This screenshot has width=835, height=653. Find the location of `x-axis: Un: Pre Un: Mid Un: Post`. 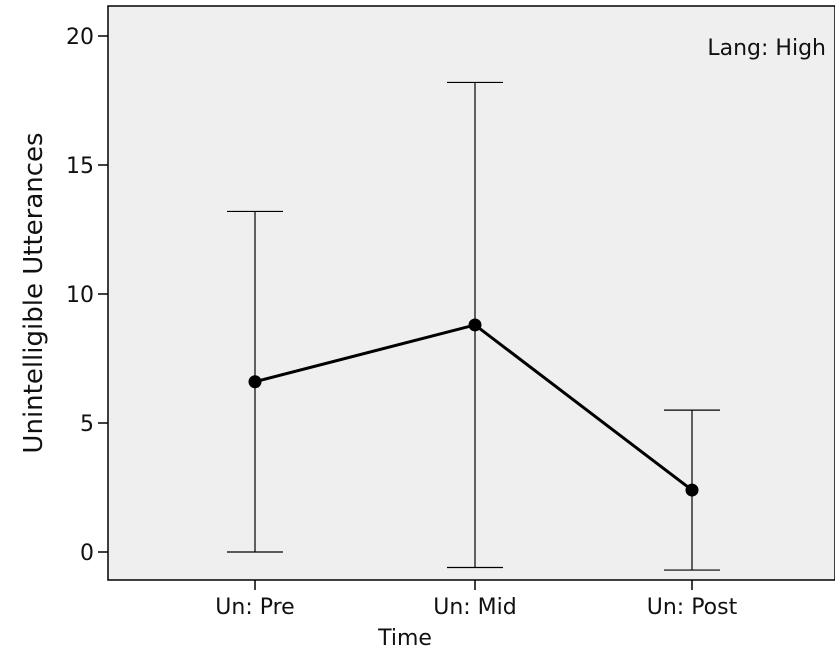

x-axis: Un: Pre Un: Mid Un: Post is located at coordinates (476, 600).